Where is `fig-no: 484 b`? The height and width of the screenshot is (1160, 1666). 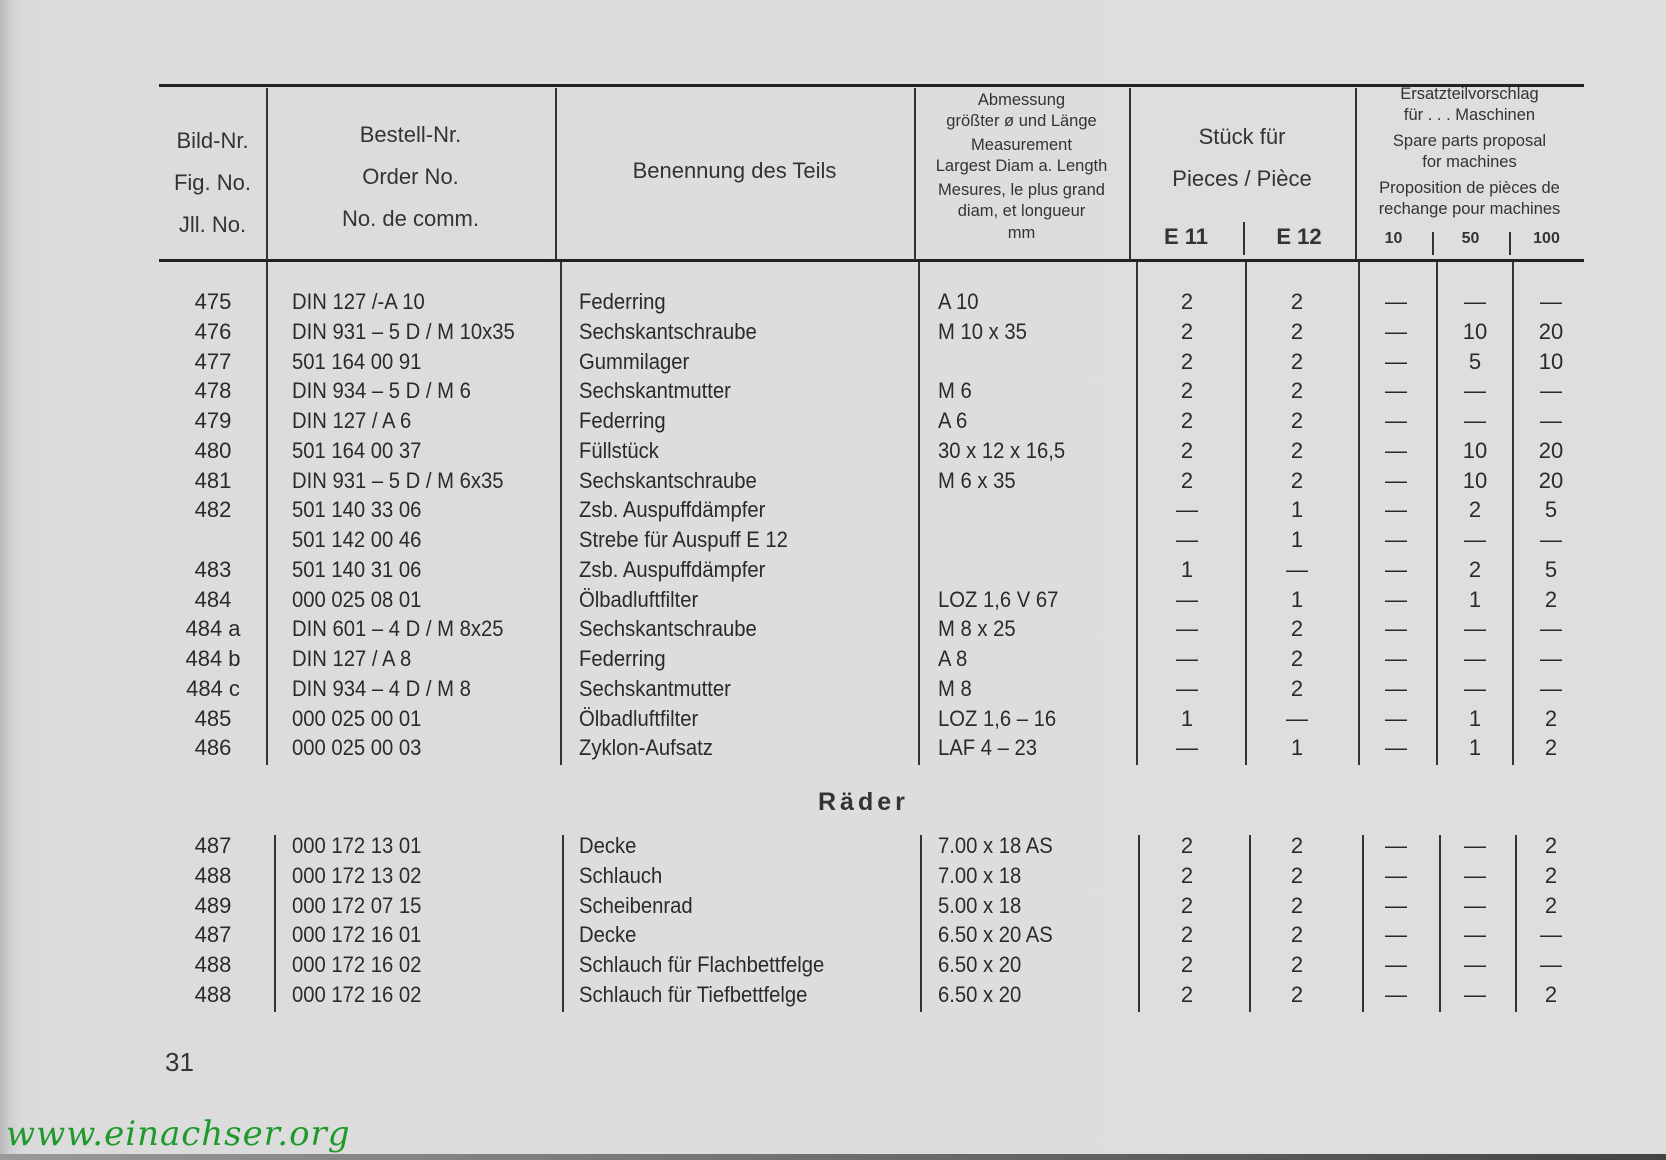 fig-no: 484 b is located at coordinates (213, 658).